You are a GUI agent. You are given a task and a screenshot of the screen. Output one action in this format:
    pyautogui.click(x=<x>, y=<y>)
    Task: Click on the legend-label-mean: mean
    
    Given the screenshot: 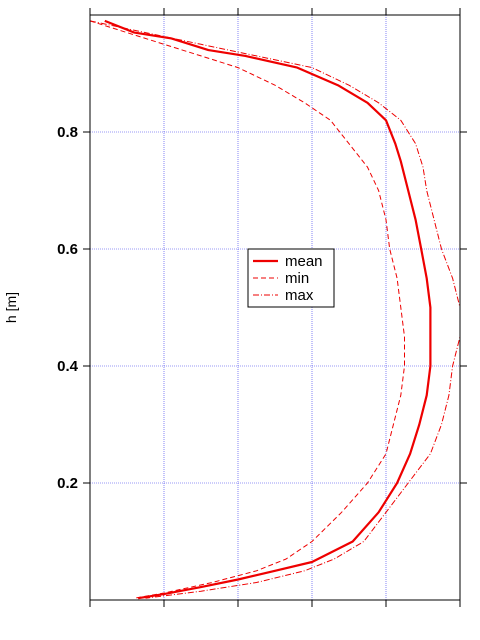 What is the action you would take?
    pyautogui.click(x=304, y=261)
    